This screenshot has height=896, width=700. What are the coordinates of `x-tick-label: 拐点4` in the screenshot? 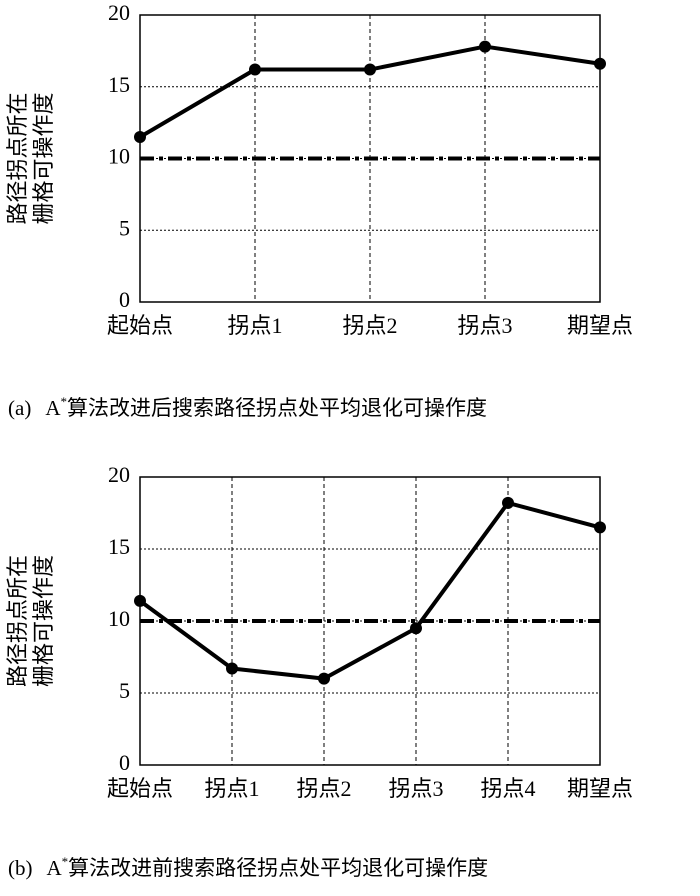 It's located at (507, 788).